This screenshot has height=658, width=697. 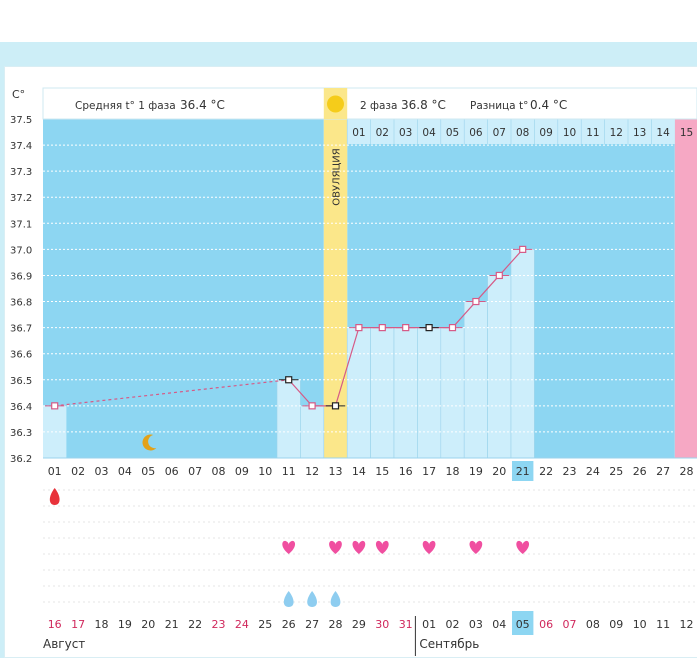 What do you see at coordinates (102, 471) in the screenshot?
I see `cycle-day-label: 03` at bounding box center [102, 471].